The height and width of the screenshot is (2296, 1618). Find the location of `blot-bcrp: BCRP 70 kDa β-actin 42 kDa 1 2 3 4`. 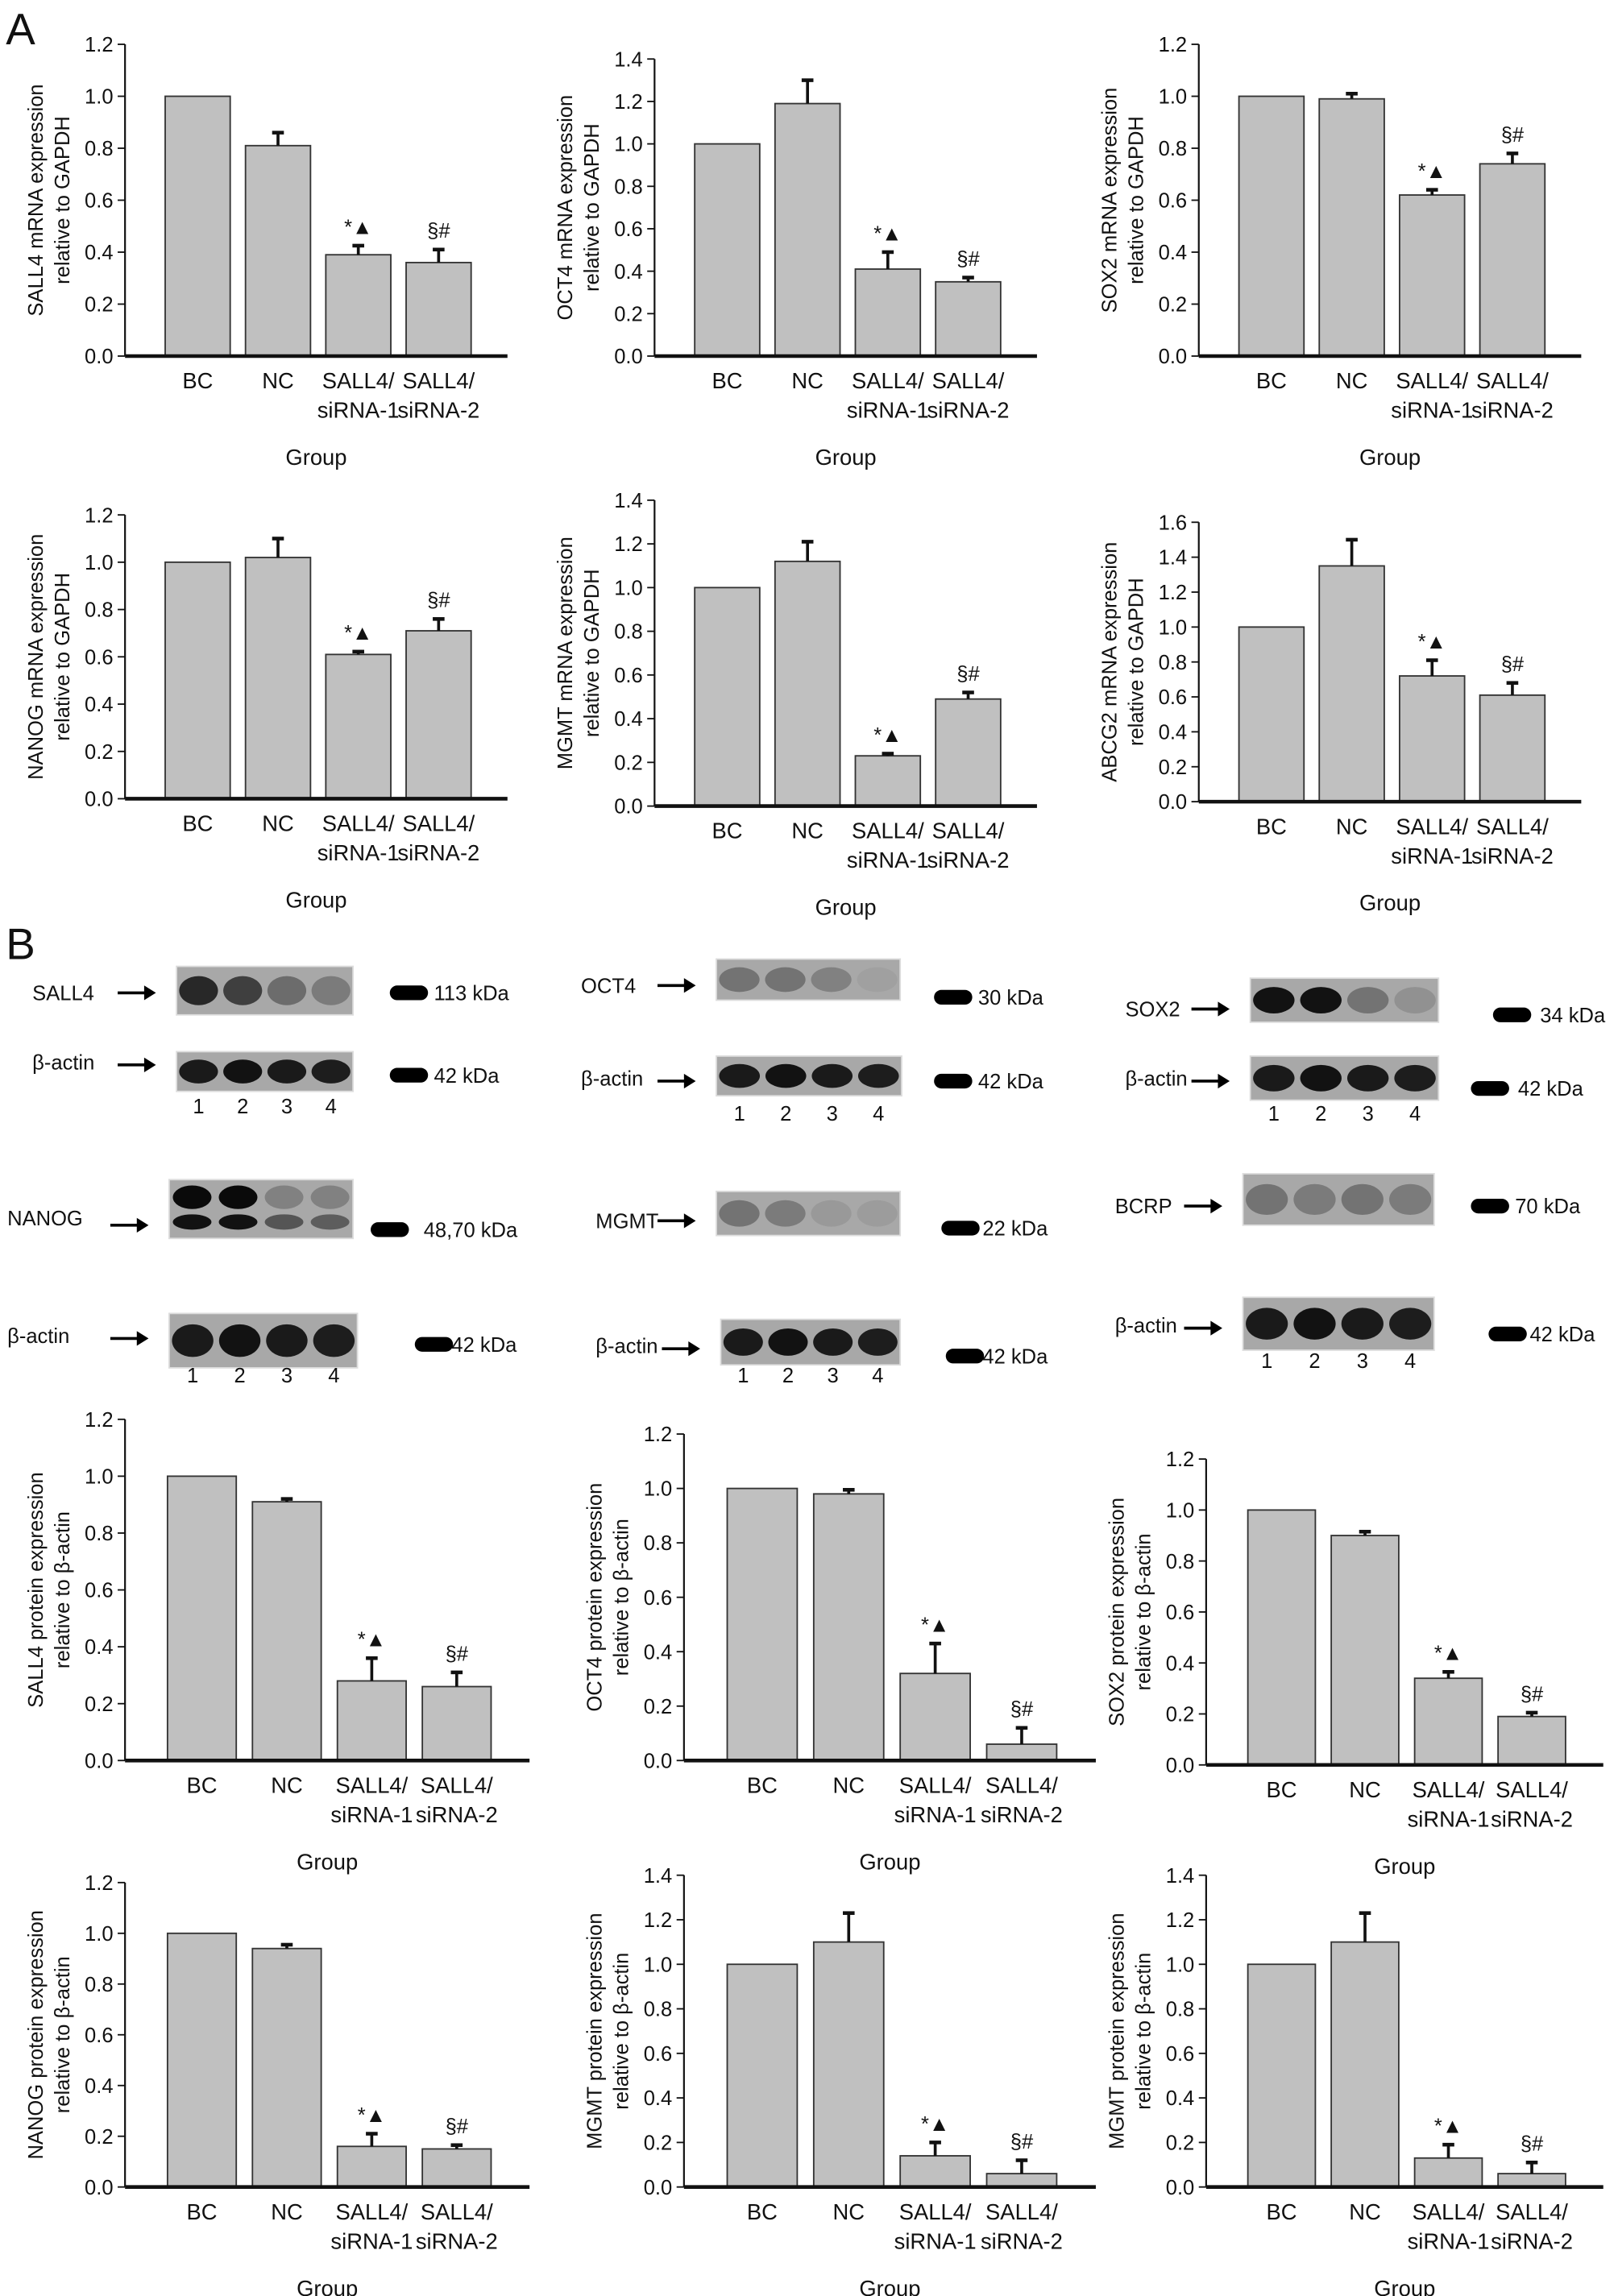

blot-bcrp: BCRP 70 kDa β-actin 42 kDa 1 2 3 4 is located at coordinates (1355, 1273).